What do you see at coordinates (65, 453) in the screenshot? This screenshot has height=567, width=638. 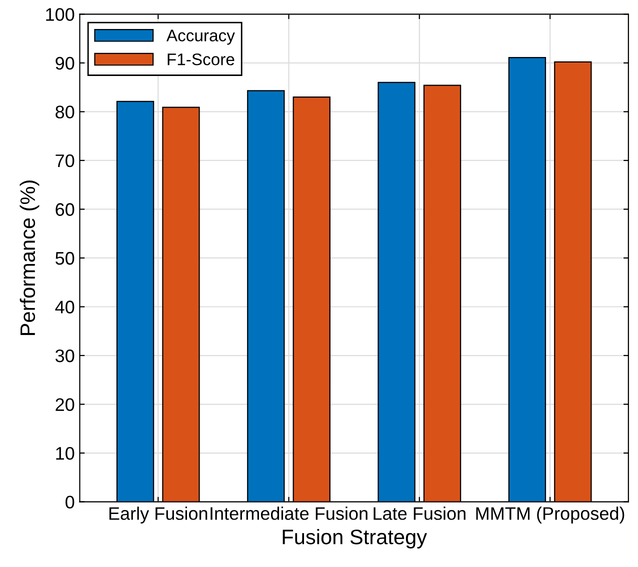 I see `y-tick-label: 10` at bounding box center [65, 453].